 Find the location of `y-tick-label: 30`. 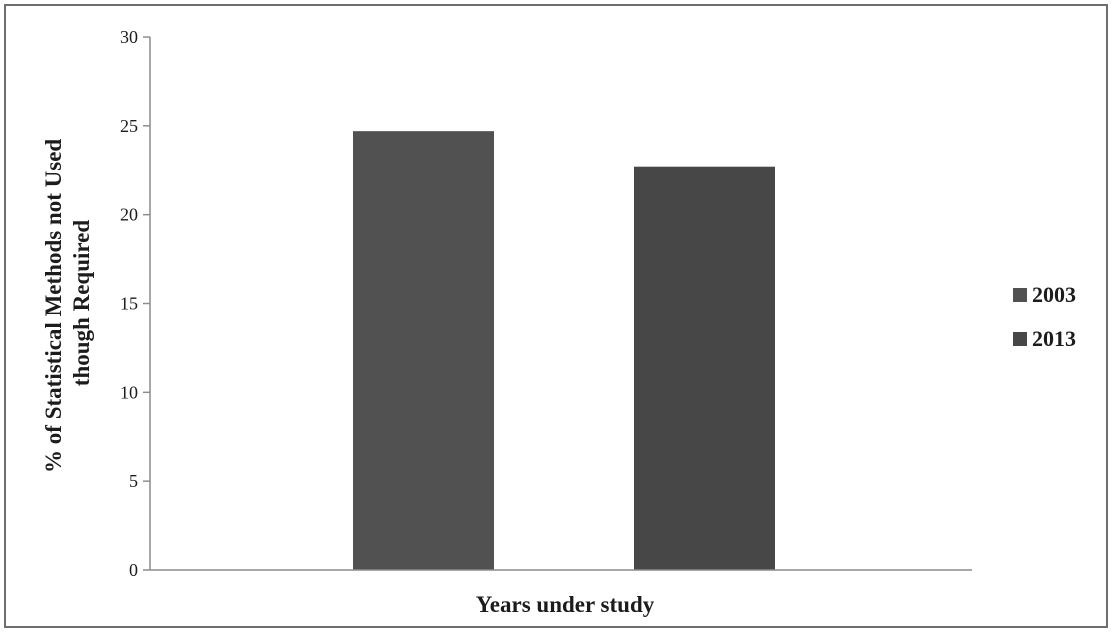

y-tick-label: 30 is located at coordinates (129, 37).